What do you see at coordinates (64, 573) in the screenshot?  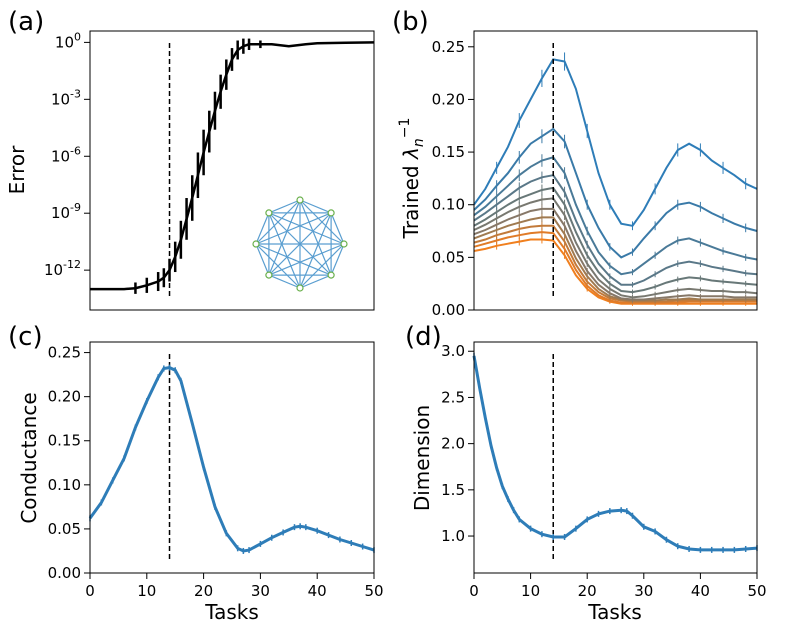 I see `c-ytick-label-0: 0.00` at bounding box center [64, 573].